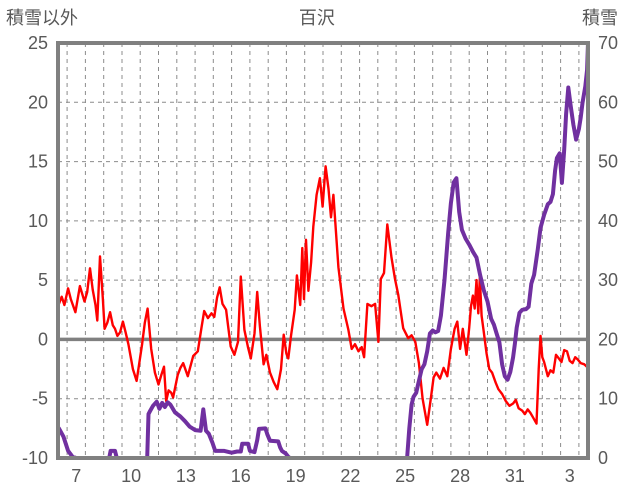 The width and height of the screenshot is (636, 501). What do you see at coordinates (608, 280) in the screenshot?
I see `right-axis-tick-label: 30` at bounding box center [608, 280].